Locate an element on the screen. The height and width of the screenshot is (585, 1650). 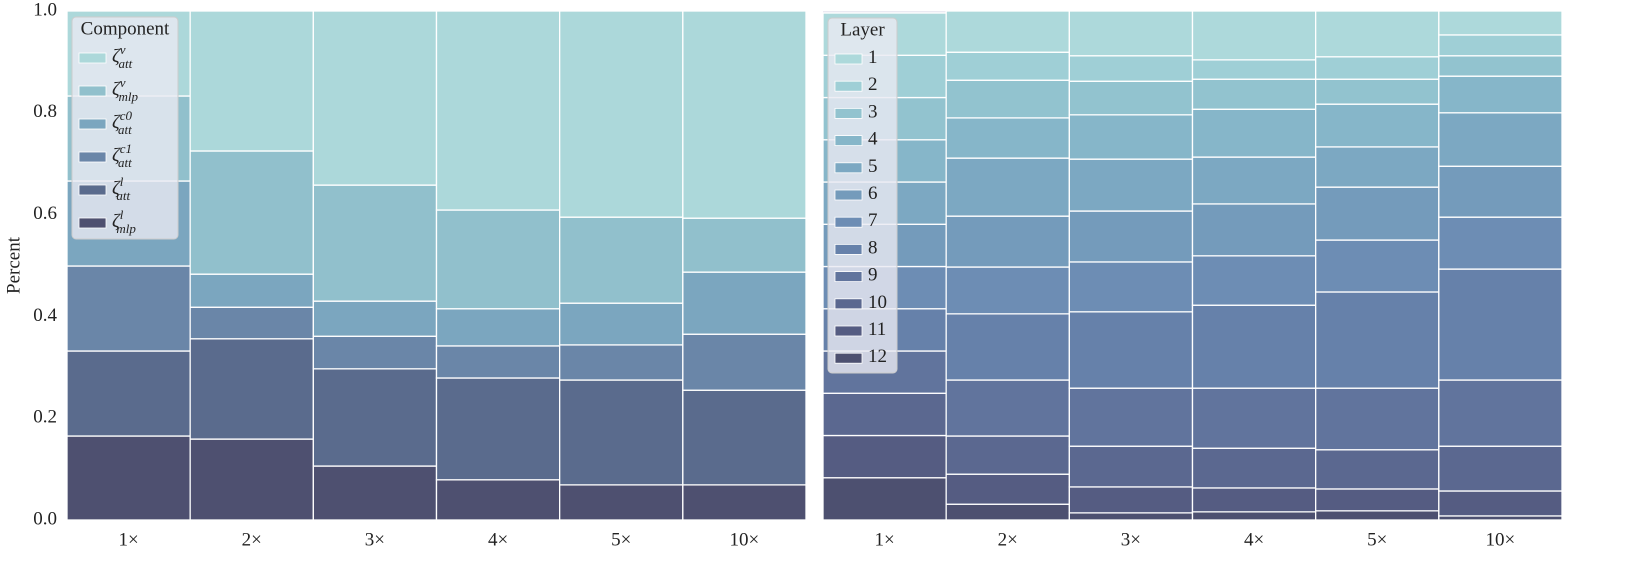
legend-name: 5 is located at coordinates (873, 166).